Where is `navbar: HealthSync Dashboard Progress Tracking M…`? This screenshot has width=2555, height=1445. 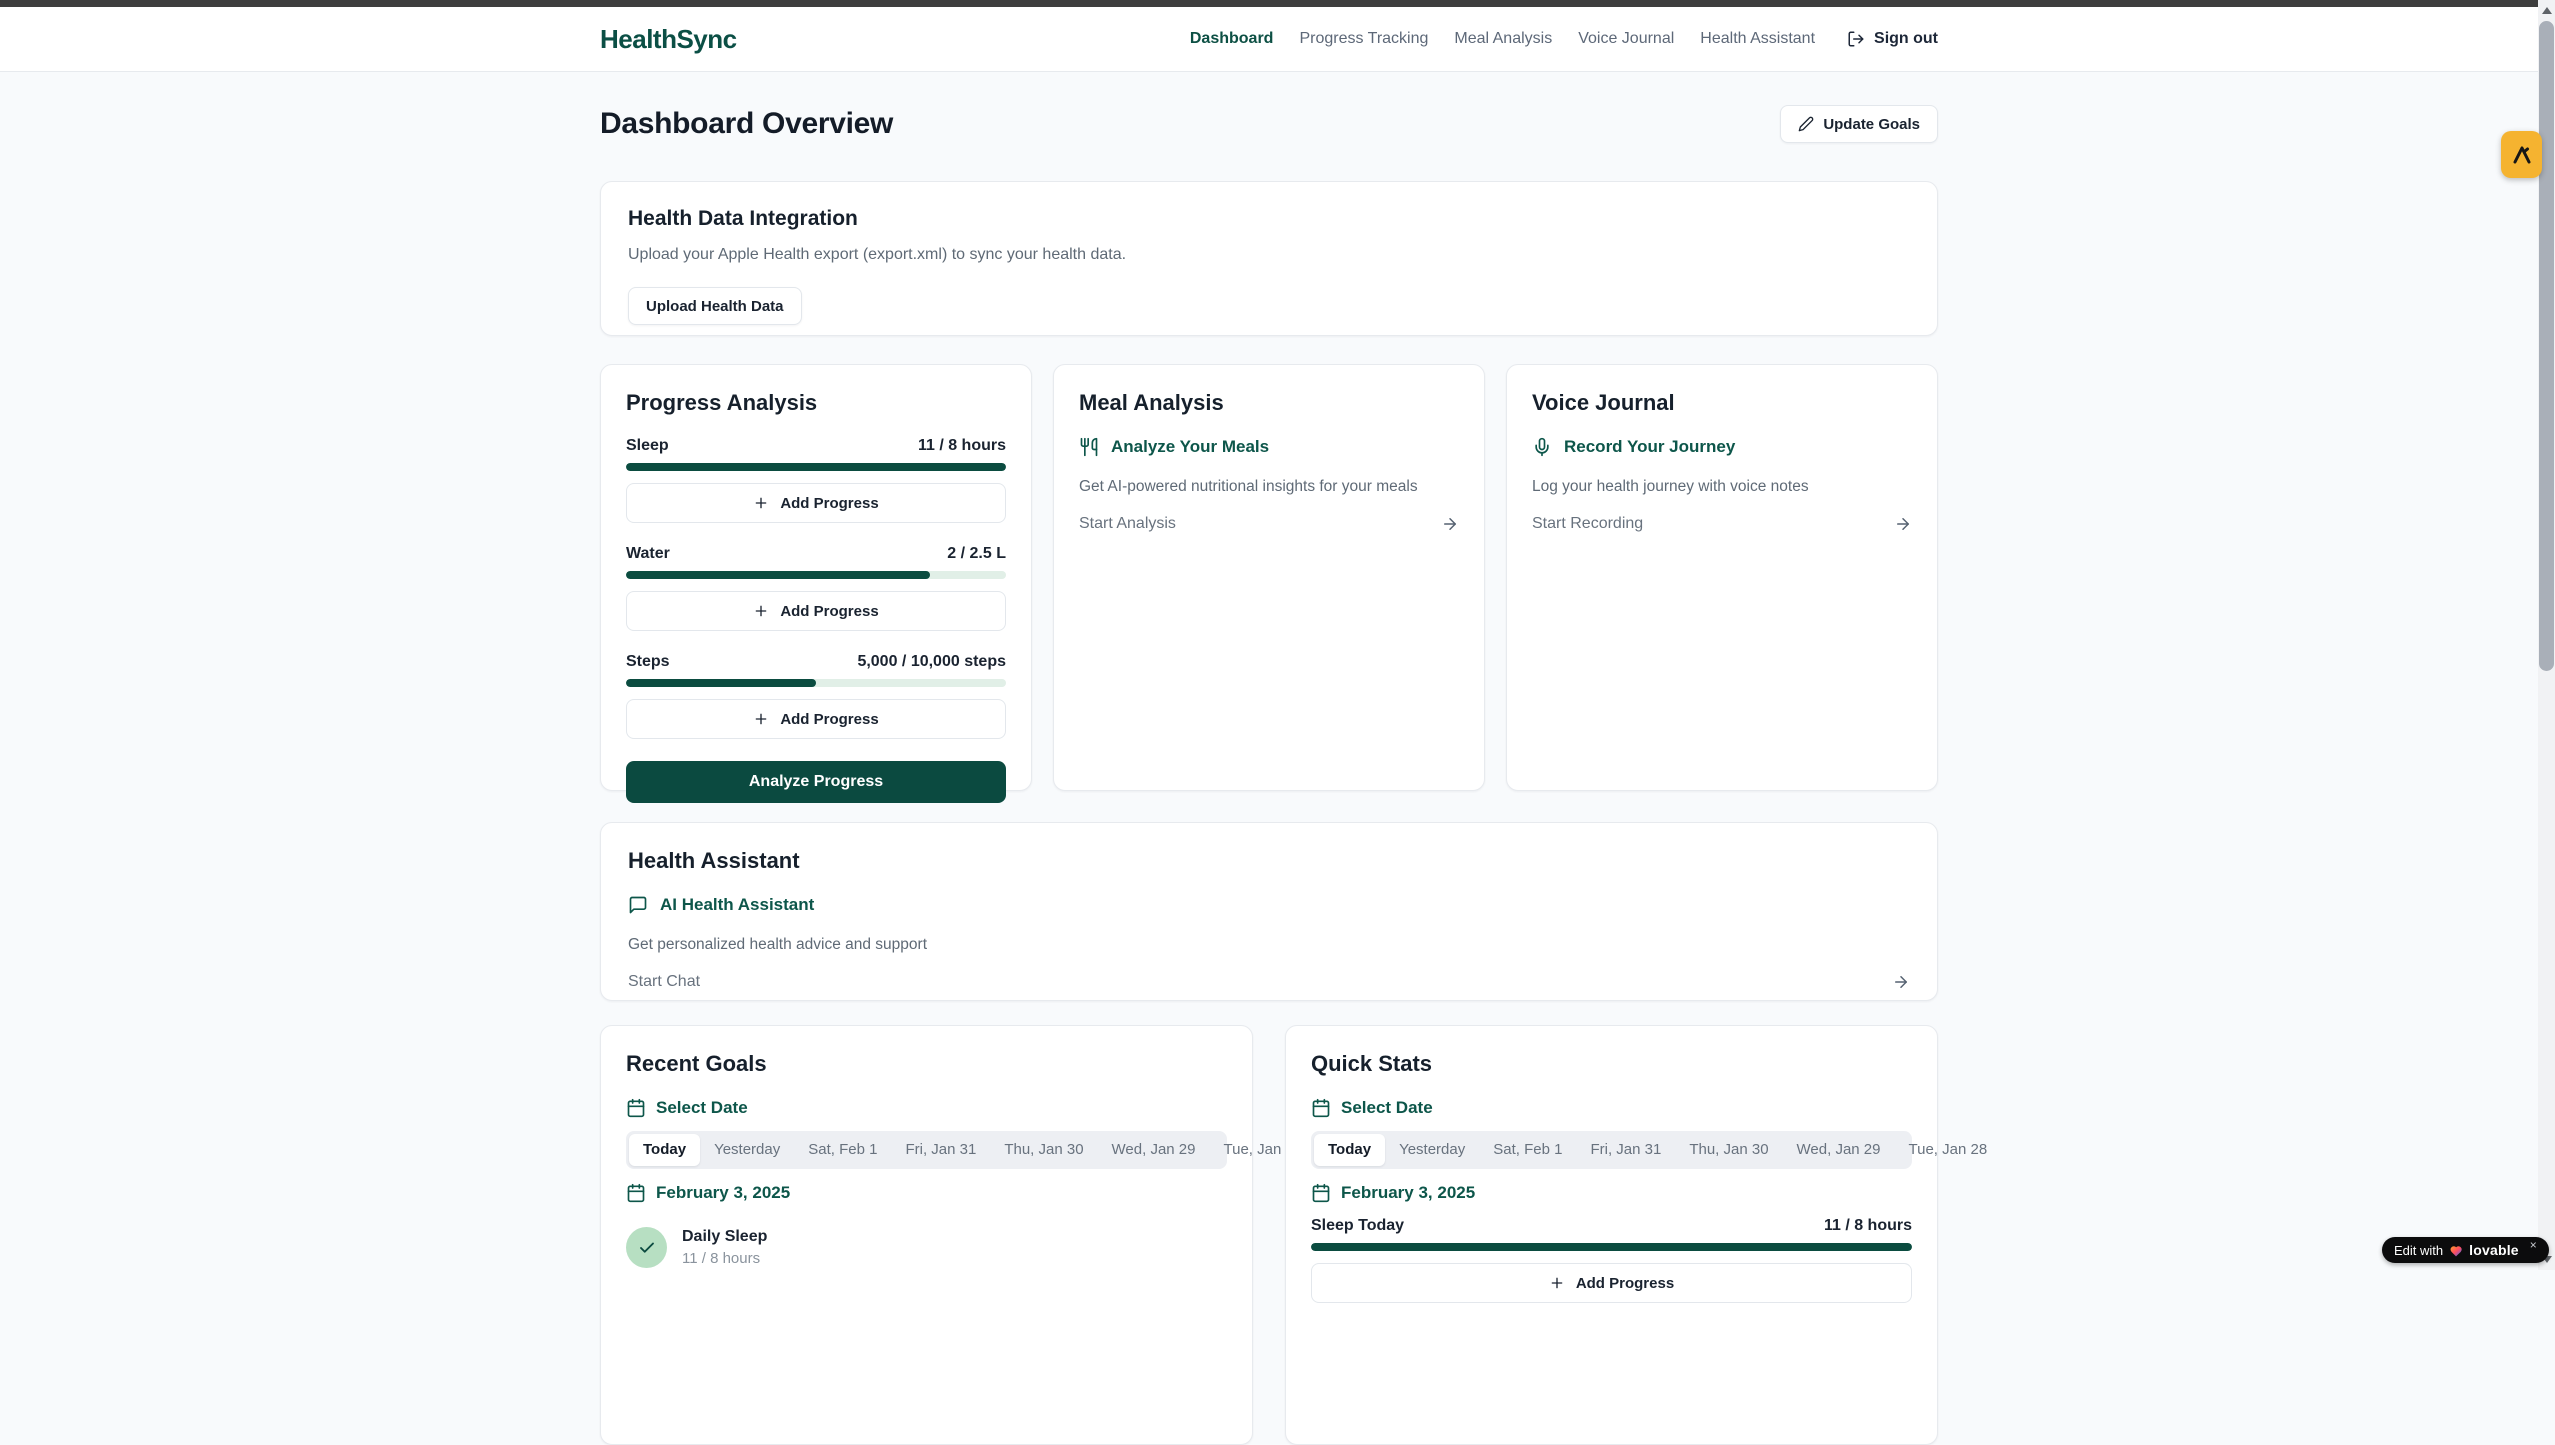
navbar: HealthSync Dashboard Progress Tracking M… is located at coordinates (1269, 39).